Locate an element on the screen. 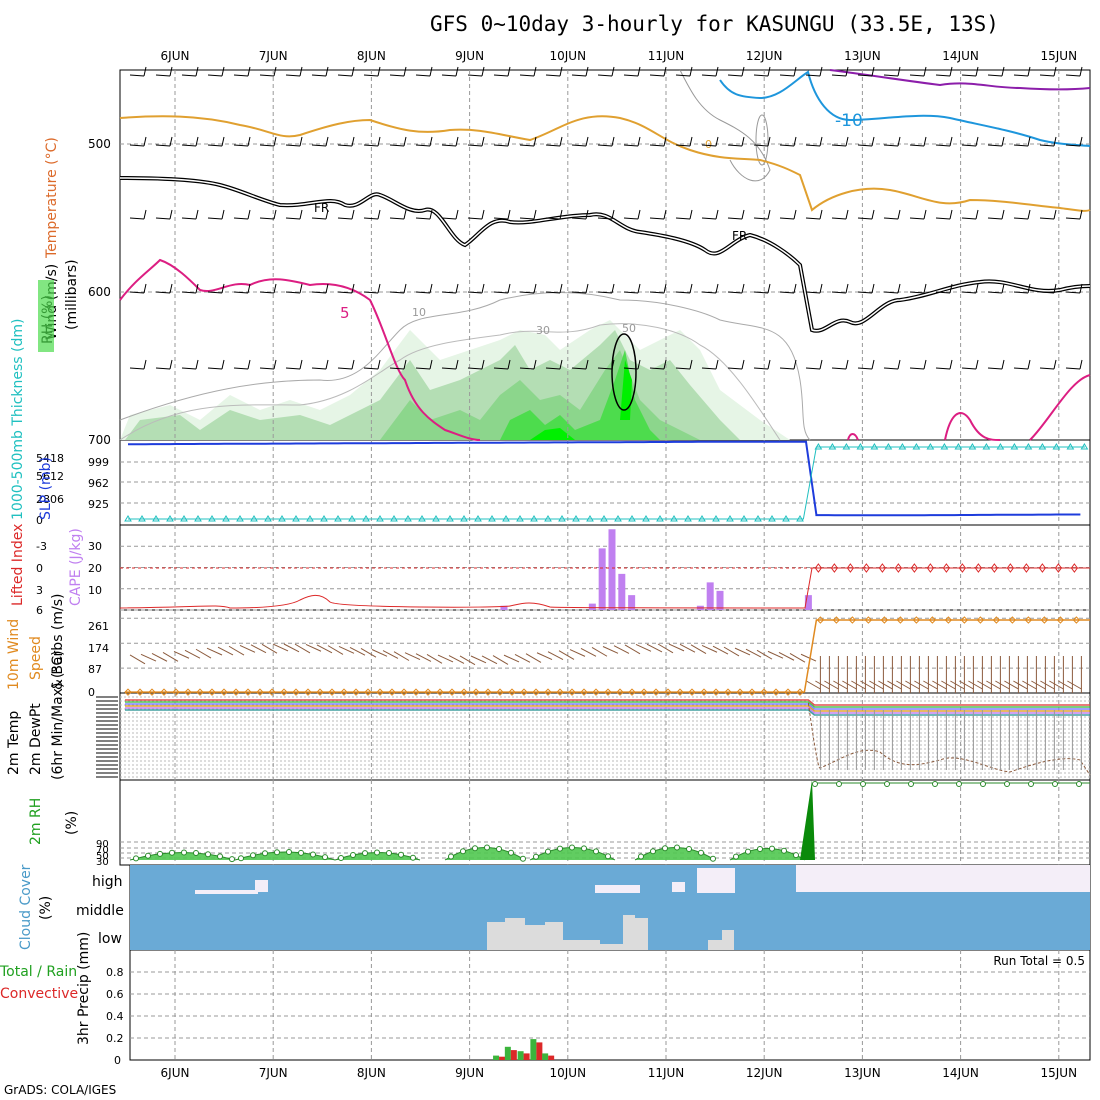  rh2m-top-marker is located at coordinates (1007, 784).